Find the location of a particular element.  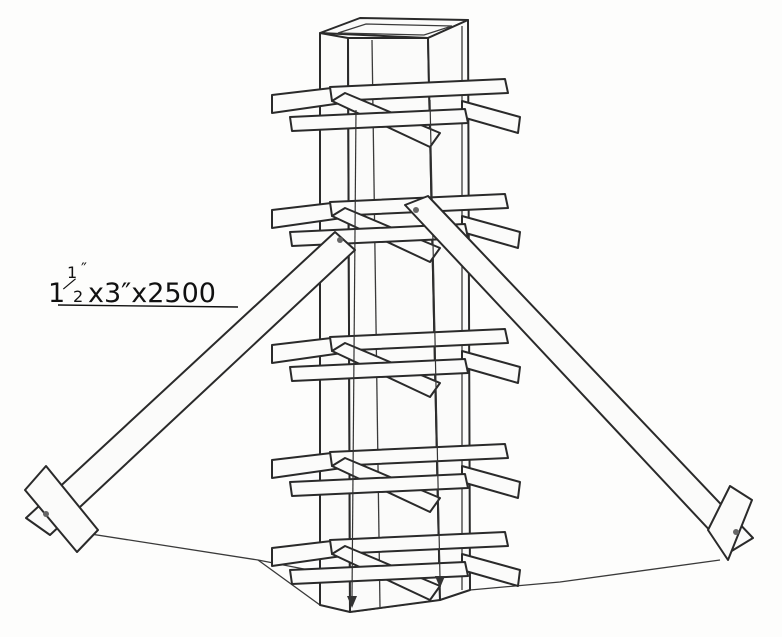

member-size-callout: 1 1 ″ 2 x3″x2500 is located at coordinates (132, 284).